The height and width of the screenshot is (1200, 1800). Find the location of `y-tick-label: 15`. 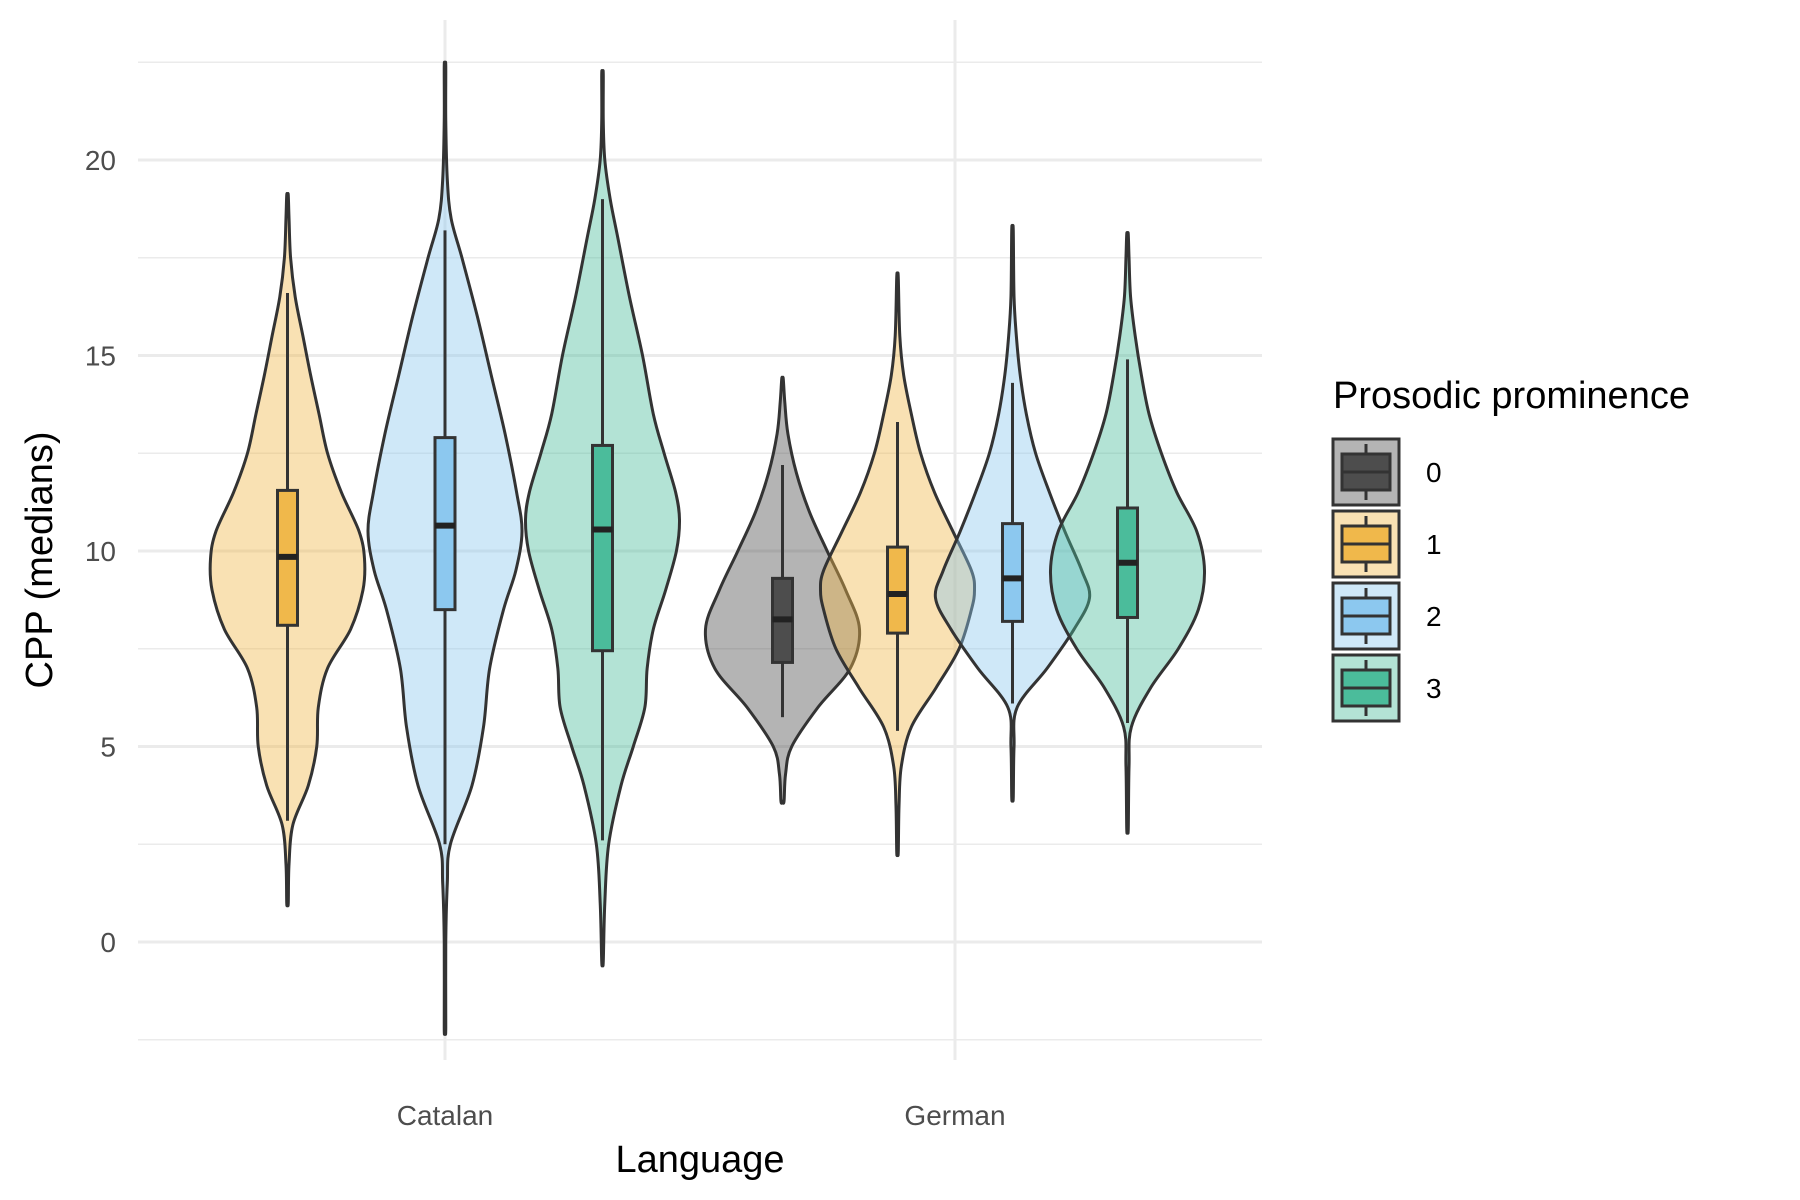

y-tick-label: 15 is located at coordinates (100, 356).